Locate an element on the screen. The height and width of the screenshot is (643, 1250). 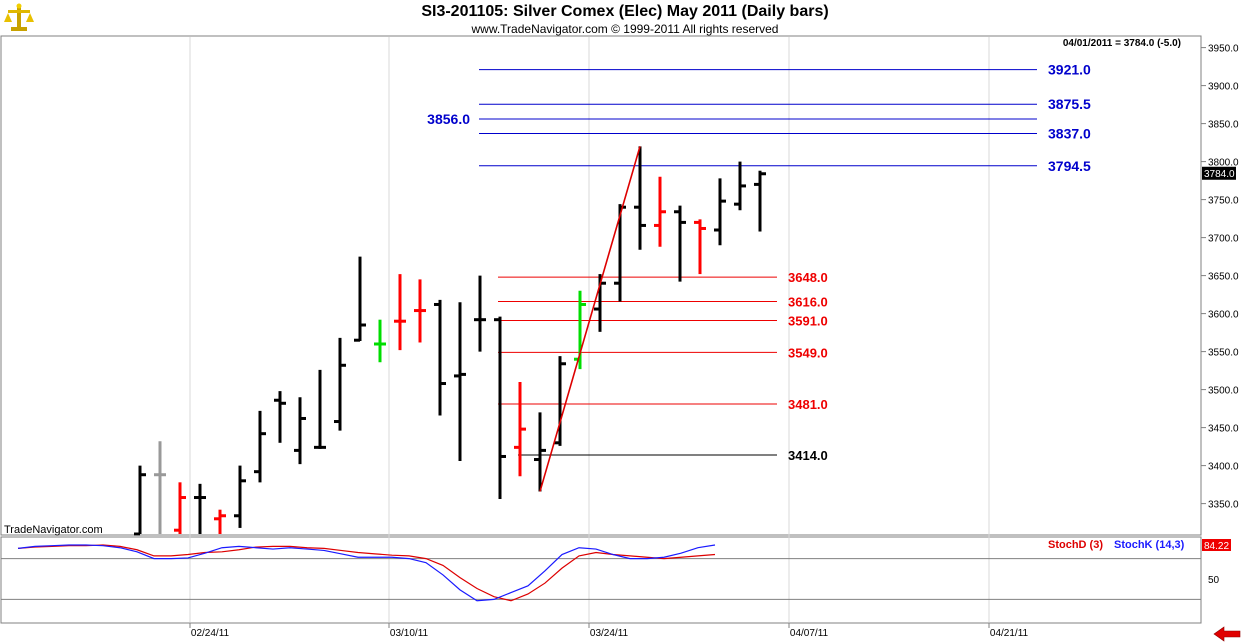
trend-line is located at coordinates (590, 319).